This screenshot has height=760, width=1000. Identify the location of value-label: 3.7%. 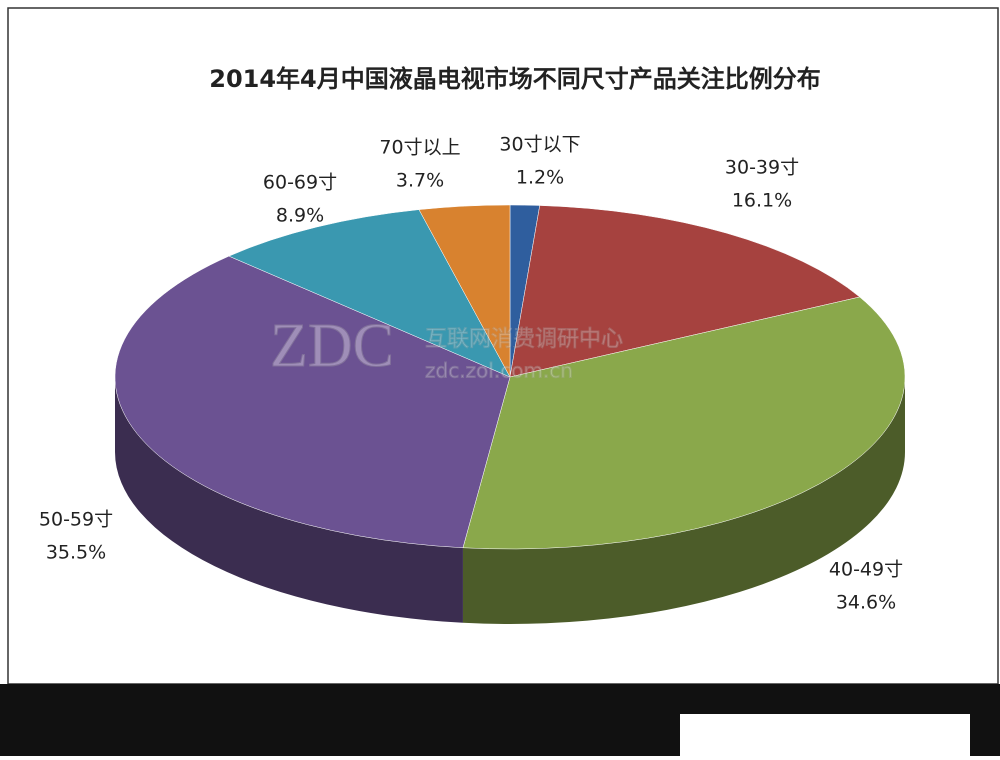
(420, 181).